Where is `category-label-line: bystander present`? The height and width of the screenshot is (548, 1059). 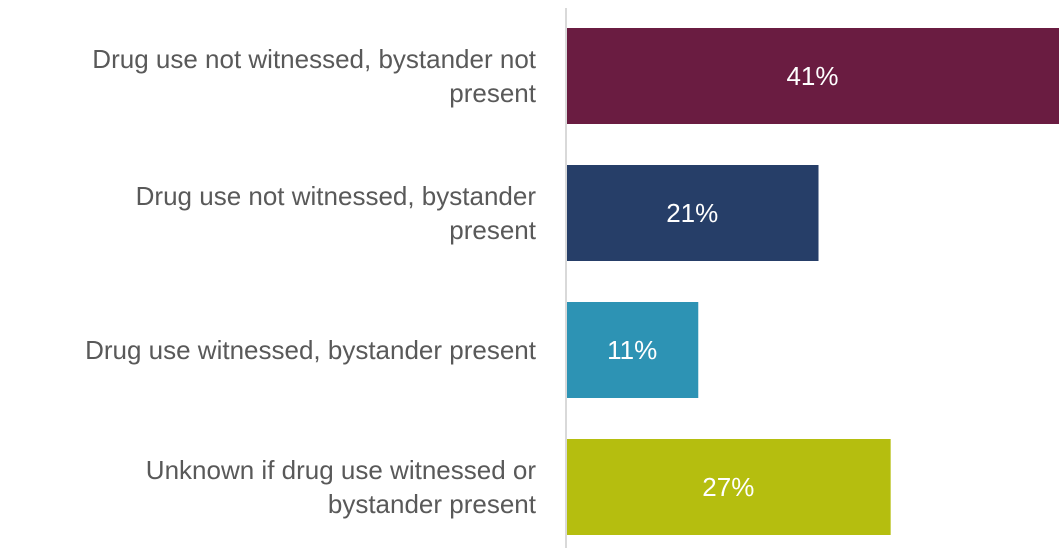
category-label-line: bystander present is located at coordinates (432, 504).